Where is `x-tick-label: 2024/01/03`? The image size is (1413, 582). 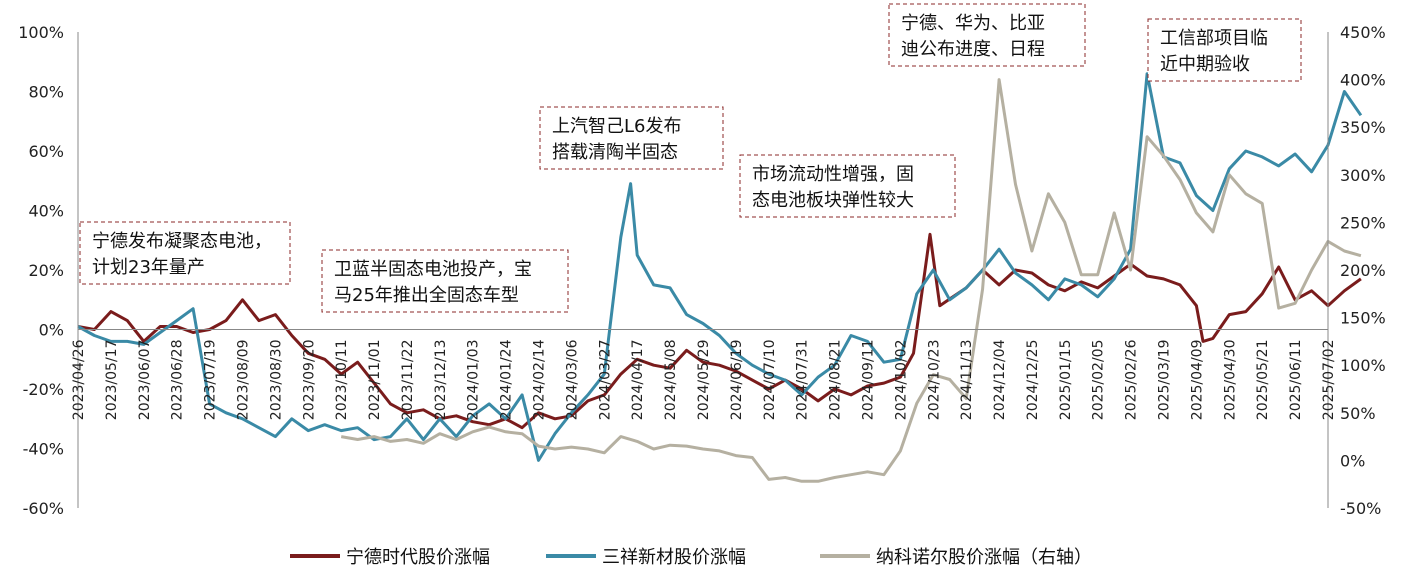
x-tick-label: 2024/01/03 is located at coordinates (474, 379).